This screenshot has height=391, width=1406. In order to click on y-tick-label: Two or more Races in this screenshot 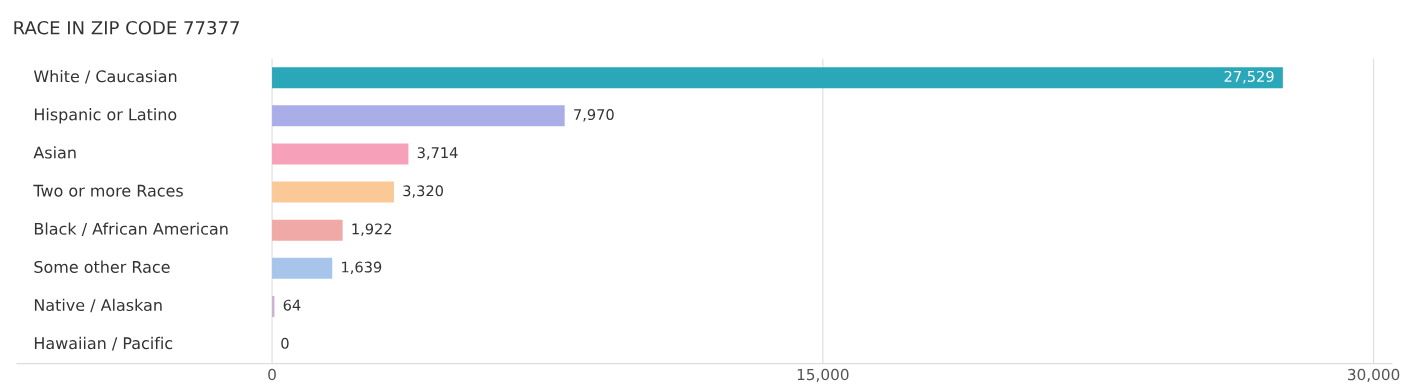, I will do `click(108, 190)`.